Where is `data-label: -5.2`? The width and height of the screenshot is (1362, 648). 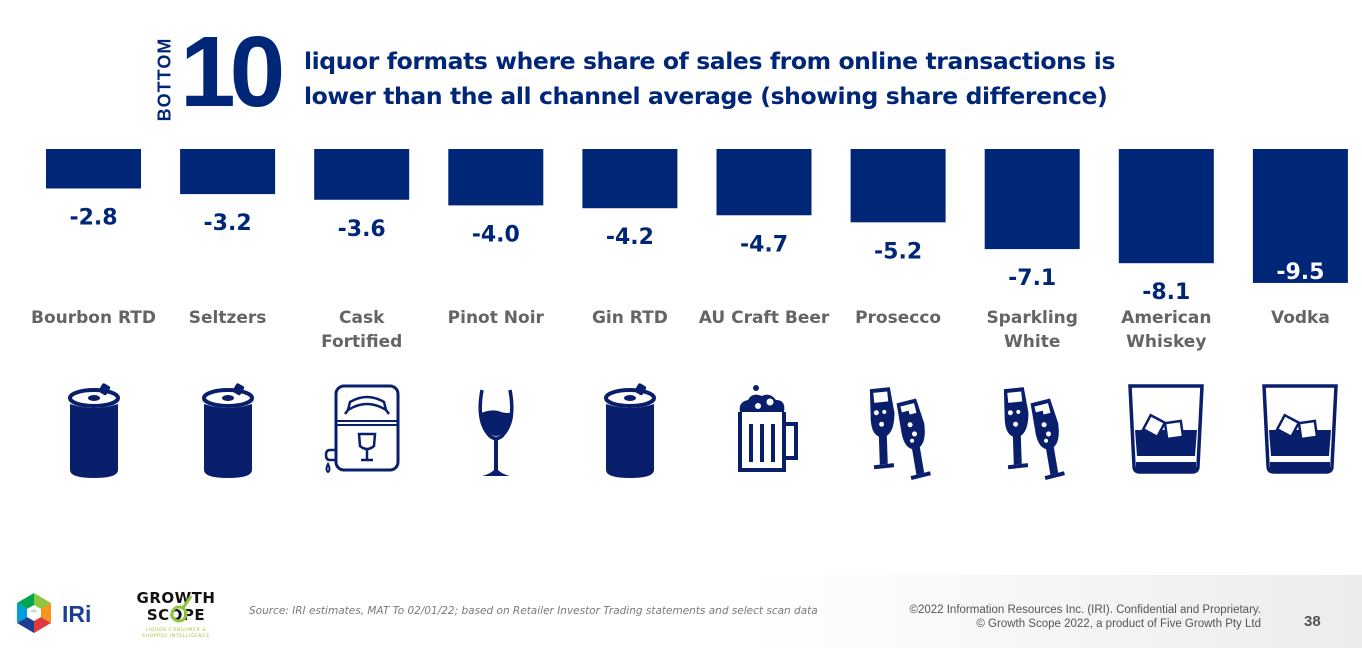 data-label: -5.2 is located at coordinates (898, 251).